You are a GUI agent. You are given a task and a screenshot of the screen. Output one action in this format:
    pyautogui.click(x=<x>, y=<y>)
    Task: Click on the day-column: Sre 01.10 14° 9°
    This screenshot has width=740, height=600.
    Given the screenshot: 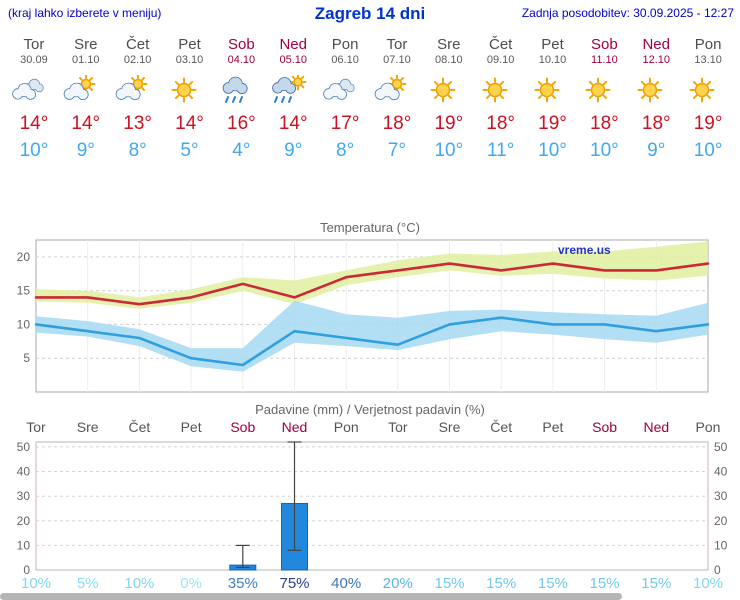 What is the action you would take?
    pyautogui.click(x=86, y=96)
    